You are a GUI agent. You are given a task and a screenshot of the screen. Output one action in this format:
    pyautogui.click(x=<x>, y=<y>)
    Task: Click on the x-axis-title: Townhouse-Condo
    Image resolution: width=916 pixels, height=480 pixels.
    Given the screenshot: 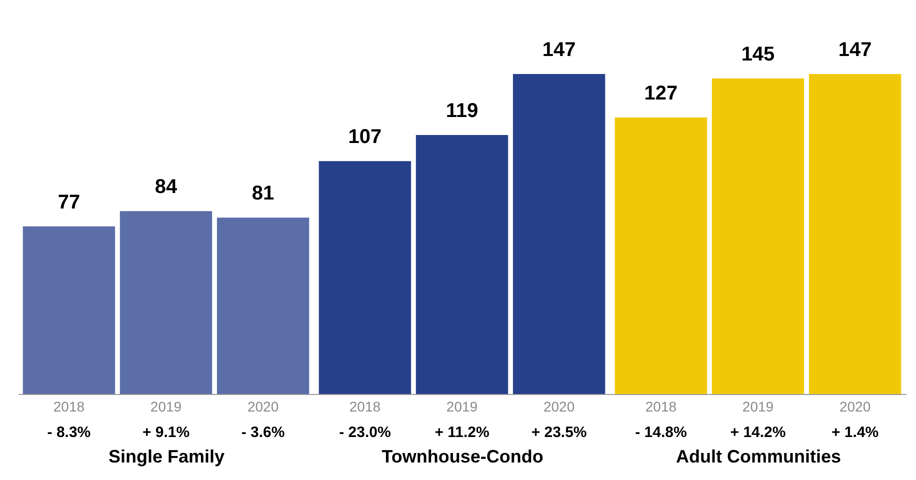 What is the action you would take?
    pyautogui.click(x=463, y=456)
    